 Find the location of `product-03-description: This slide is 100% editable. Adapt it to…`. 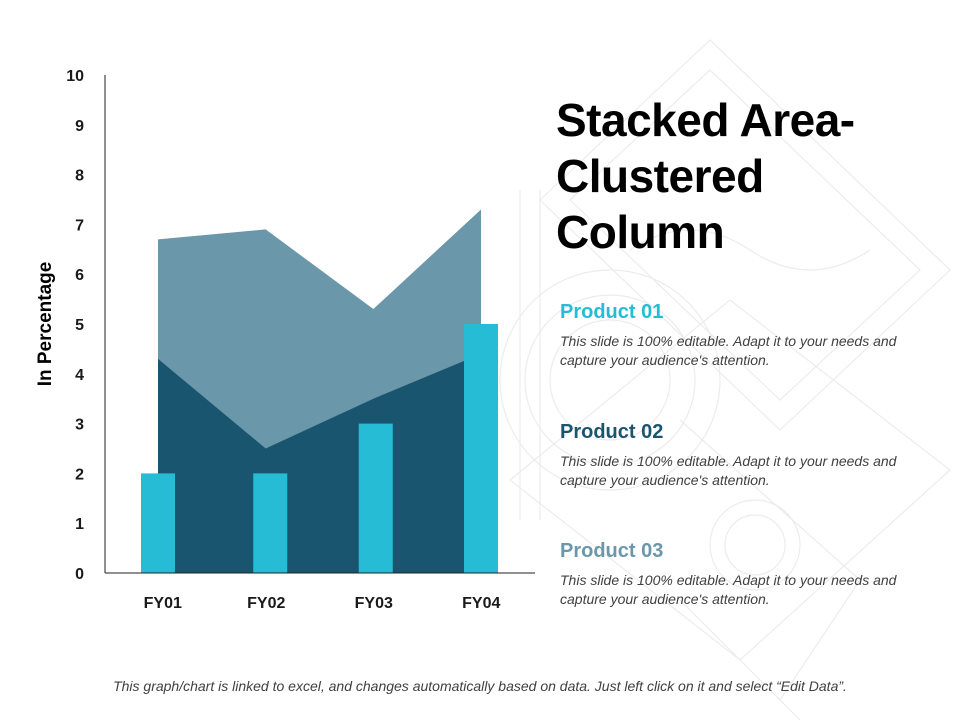

product-03-description: This slide is 100% editable. Adapt it to… is located at coordinates (728, 589).